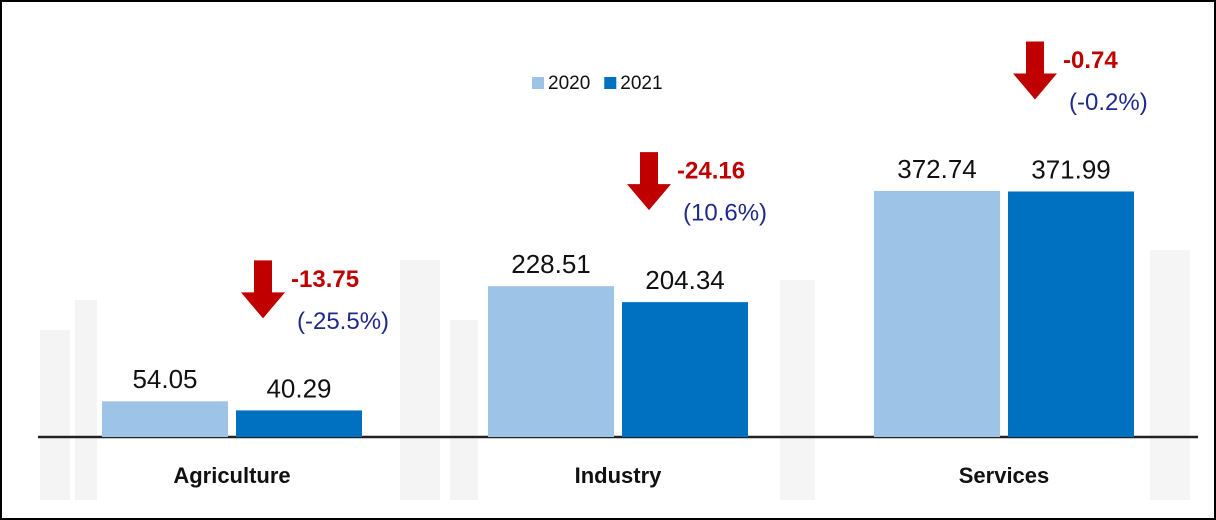 The image size is (1216, 520). Describe the element at coordinates (685, 280) in the screenshot. I see `value-label: 204.34` at that location.